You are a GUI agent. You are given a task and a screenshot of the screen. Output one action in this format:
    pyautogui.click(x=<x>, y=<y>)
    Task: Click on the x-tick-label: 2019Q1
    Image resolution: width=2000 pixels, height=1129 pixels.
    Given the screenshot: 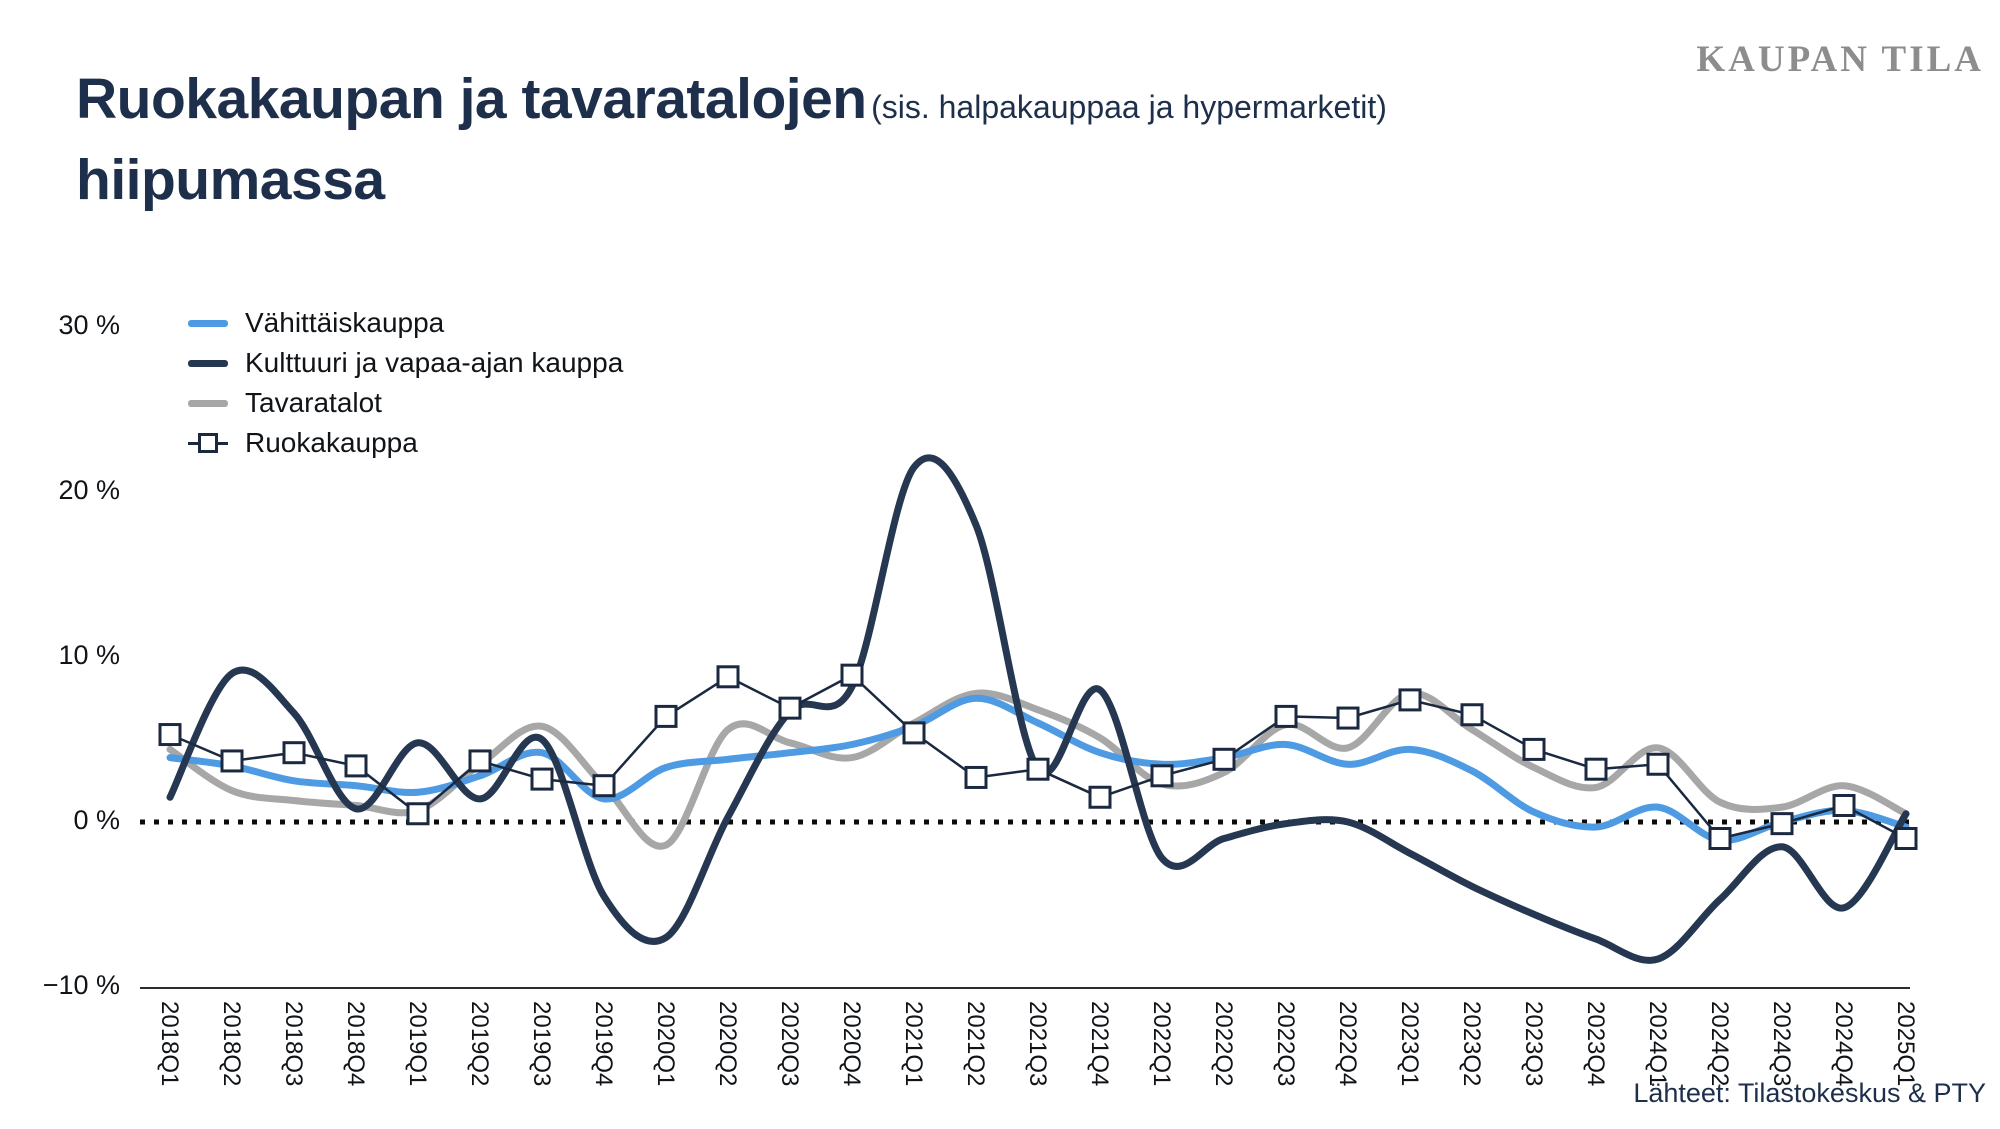 What is the action you would take?
    pyautogui.click(x=417, y=1044)
    